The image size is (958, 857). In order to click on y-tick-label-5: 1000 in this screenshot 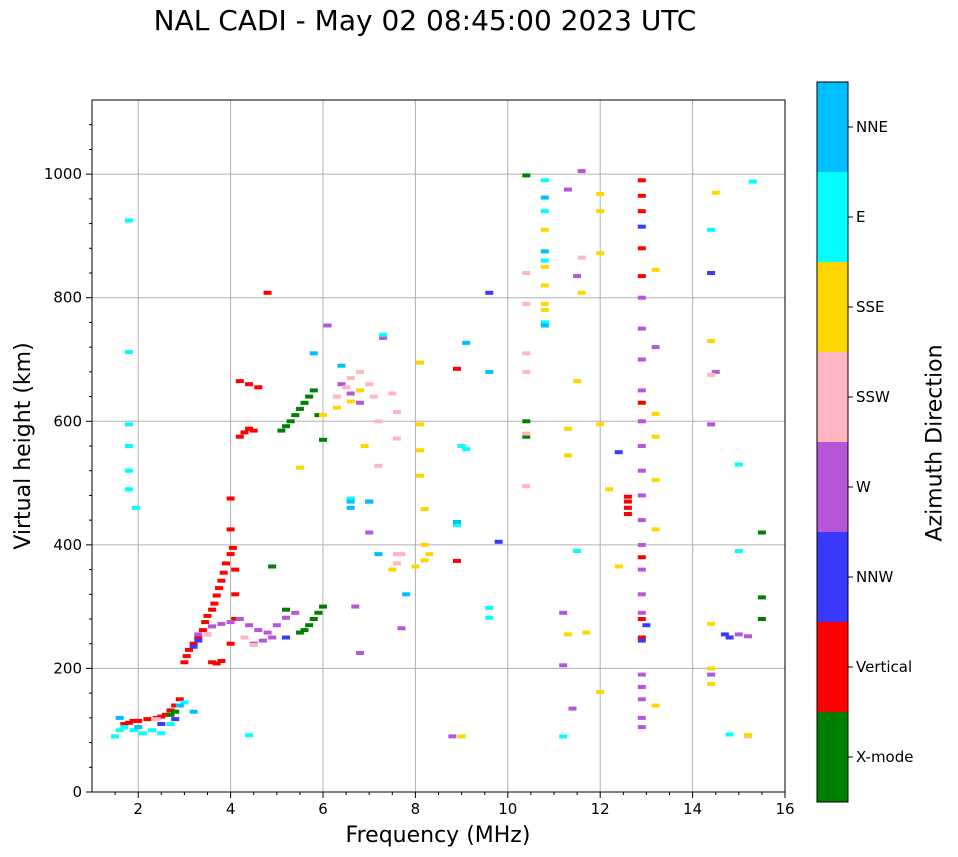, I will do `click(63, 174)`.